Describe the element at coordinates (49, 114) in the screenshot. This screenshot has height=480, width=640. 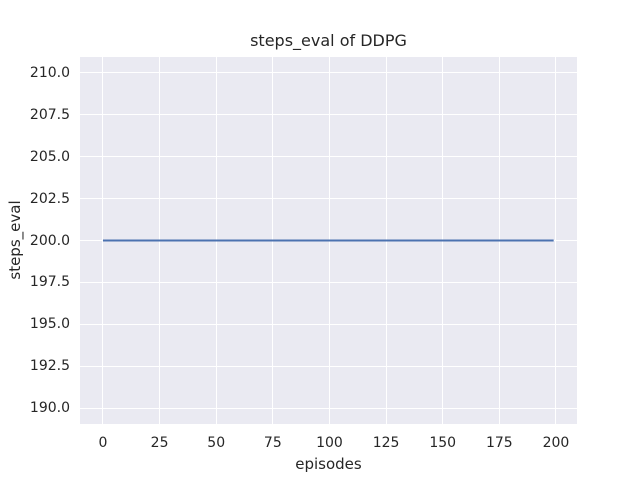
I see `y-tick-label: 207.5` at that location.